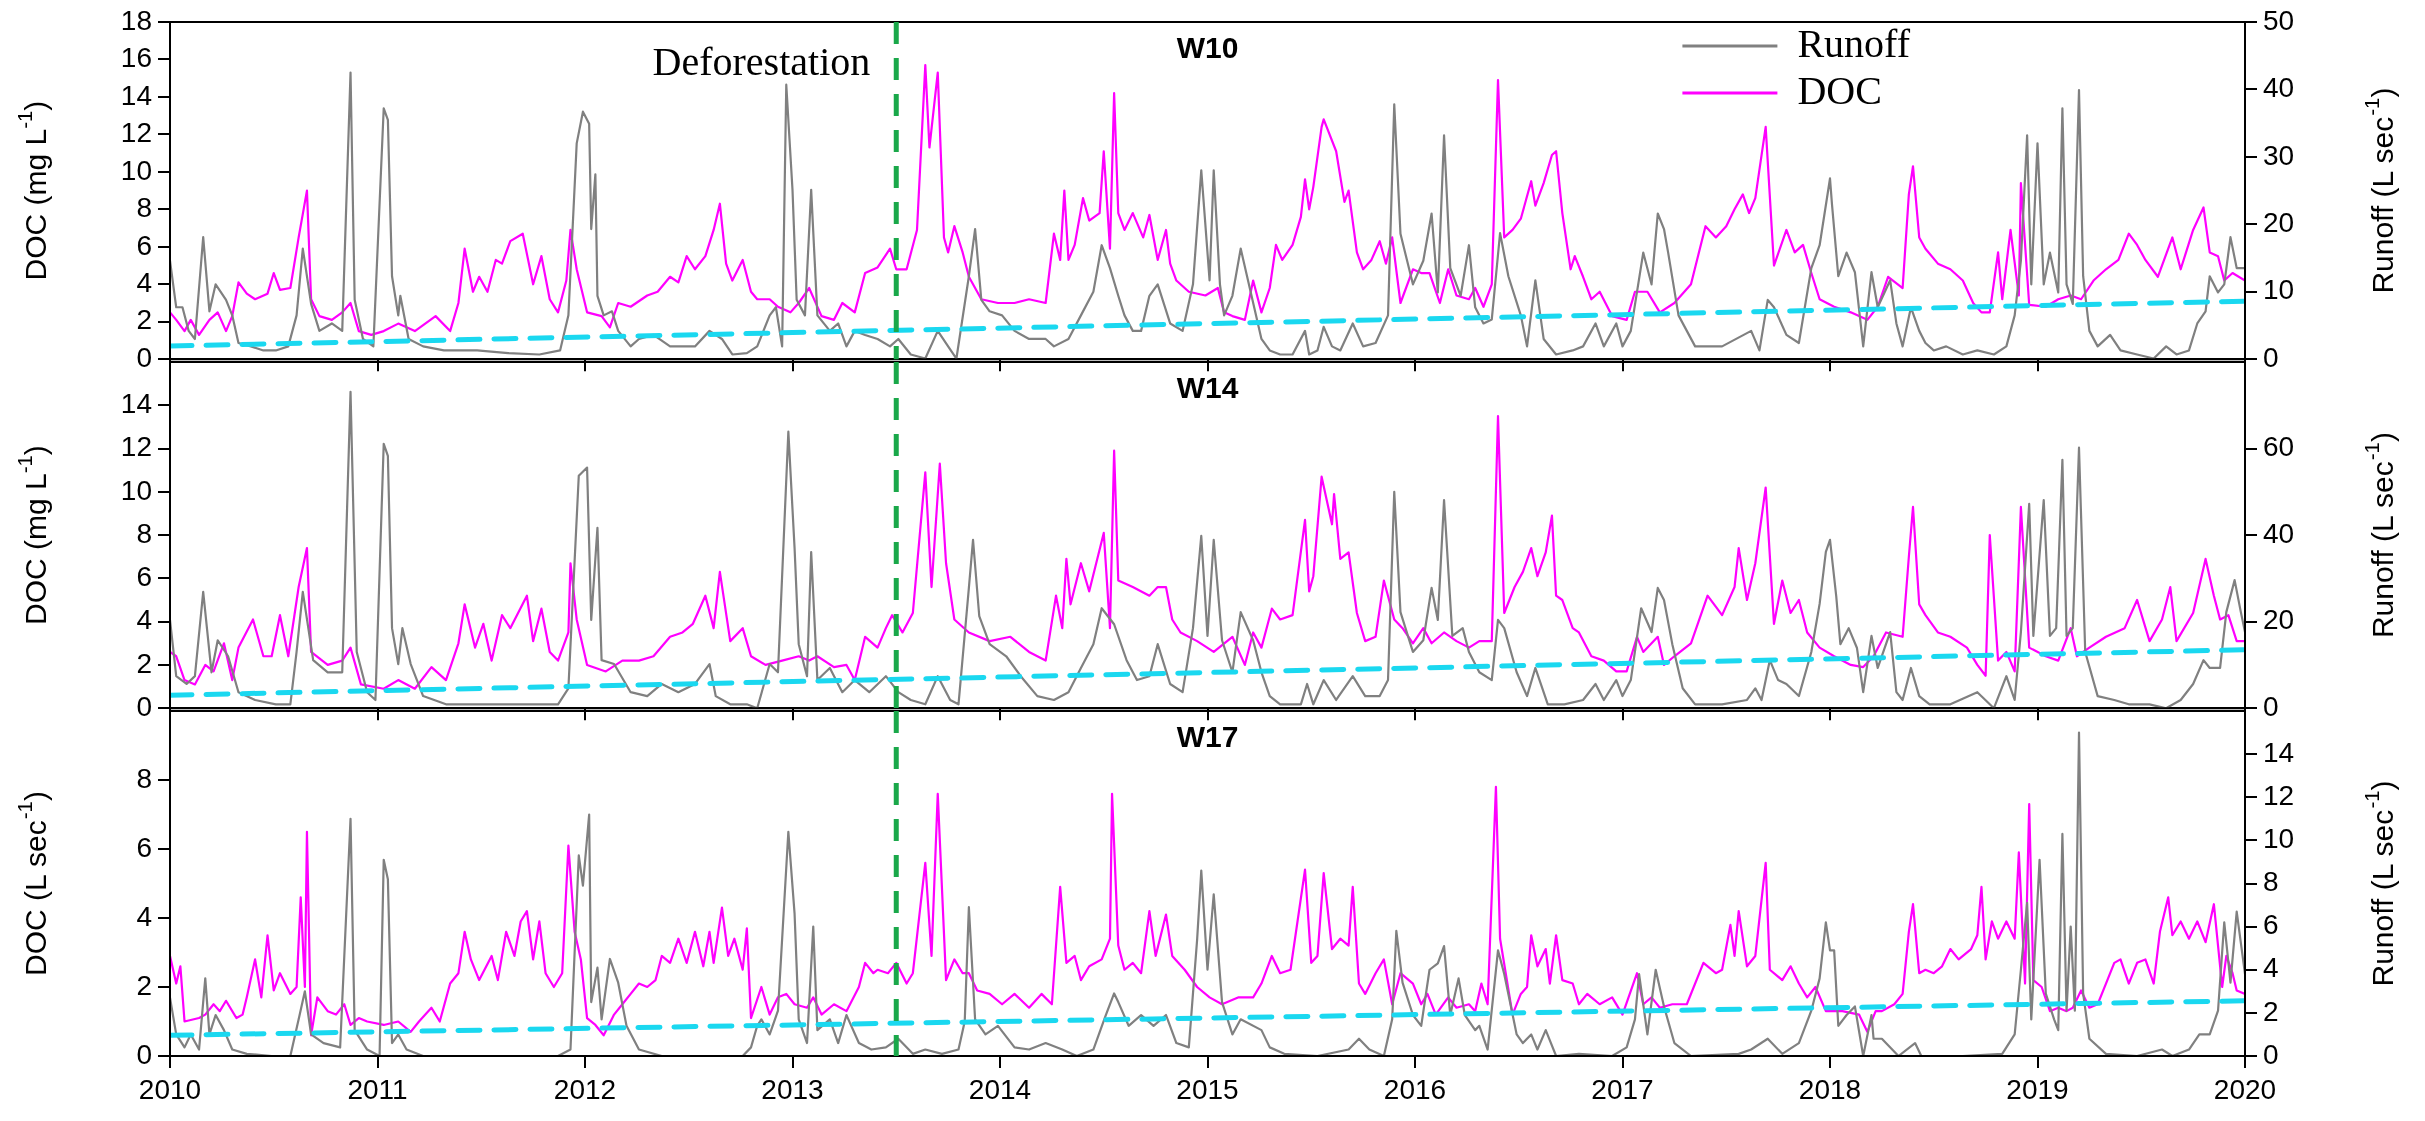 Image resolution: width=2425 pixels, height=1121 pixels. Describe the element at coordinates (1415, 1089) in the screenshot. I see `x-tick-label: 2016` at that location.